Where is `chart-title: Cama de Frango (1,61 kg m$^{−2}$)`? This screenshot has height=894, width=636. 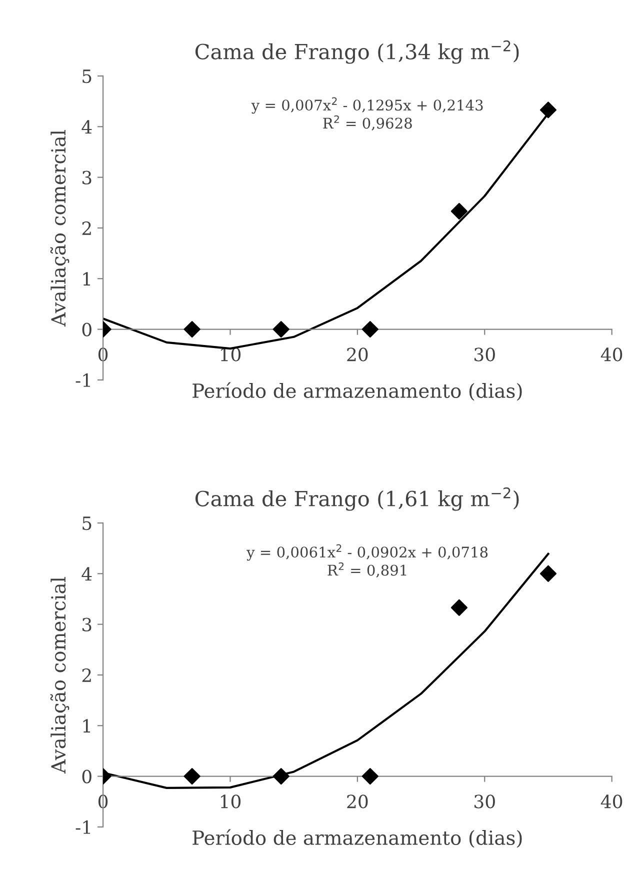
chart-title: Cama de Frango (1,61 kg m$^{−2}$) is located at coordinates (357, 499).